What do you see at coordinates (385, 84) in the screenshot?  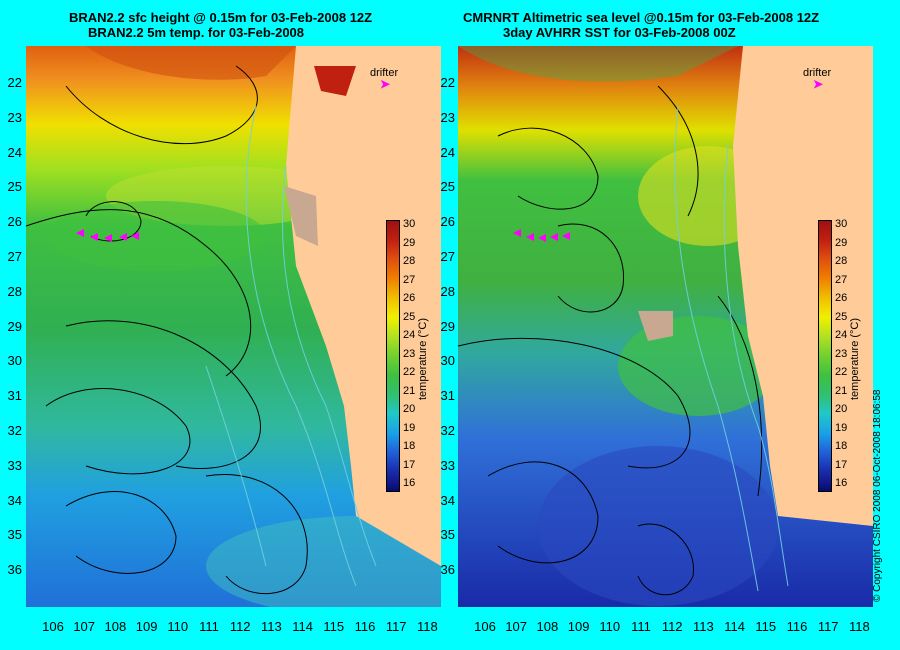 I see `left-drifter-icon: ➤` at bounding box center [385, 84].